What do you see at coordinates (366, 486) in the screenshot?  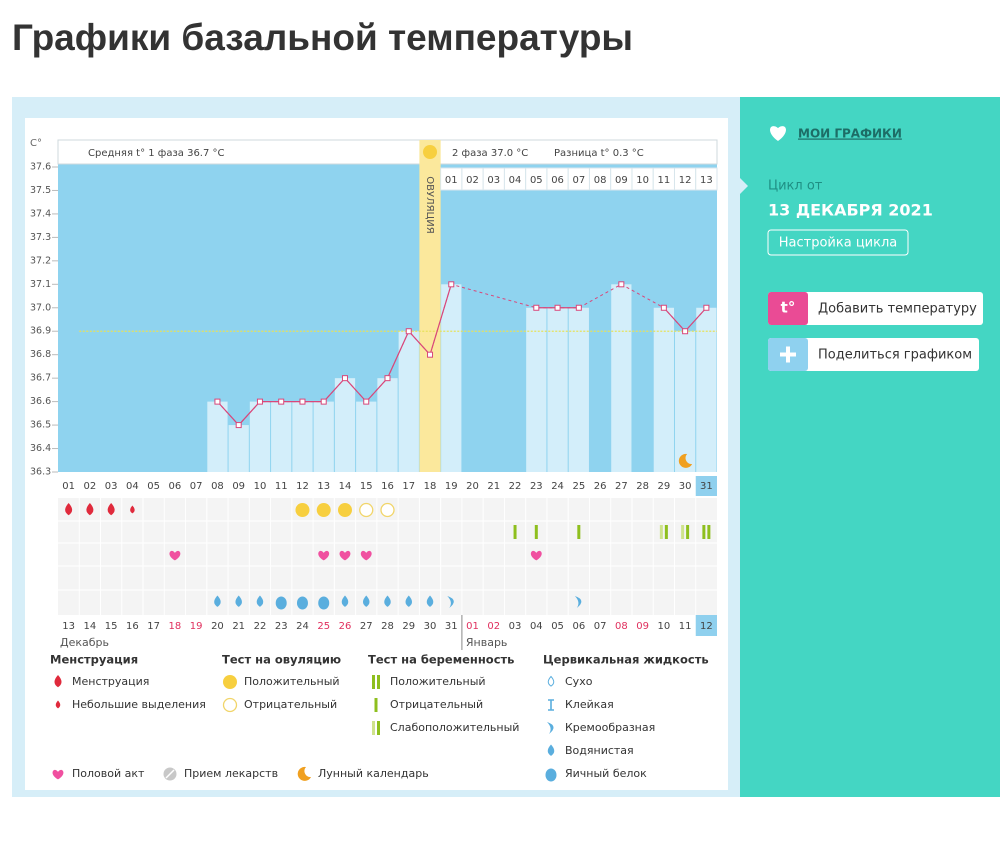 I see `x-tick-label: 15` at bounding box center [366, 486].